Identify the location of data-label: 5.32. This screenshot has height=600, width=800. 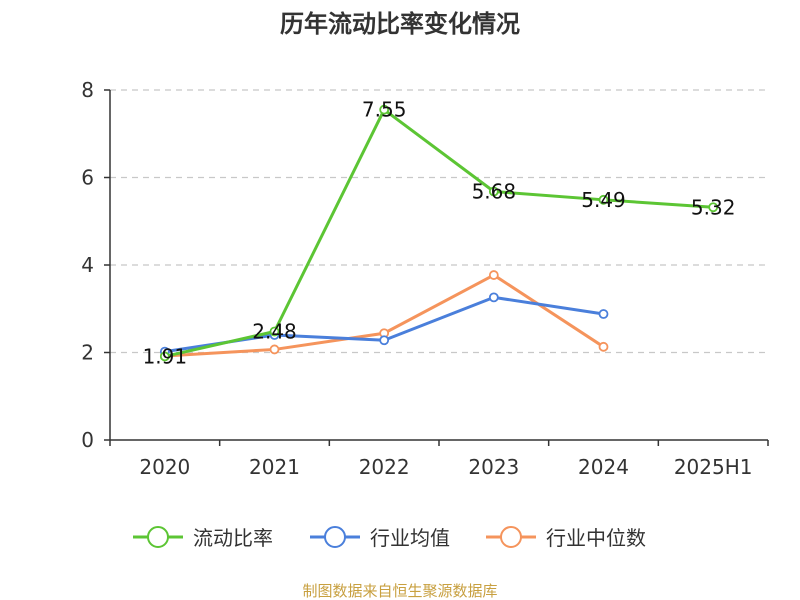
(713, 207).